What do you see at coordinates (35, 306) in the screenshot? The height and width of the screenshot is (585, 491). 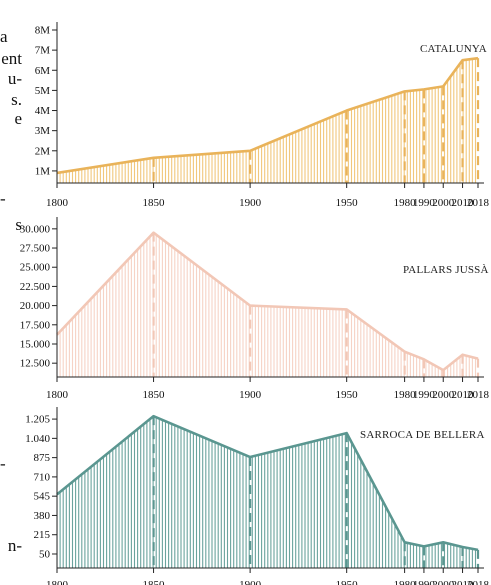 I see `y-tick-label: 20.000` at bounding box center [35, 306].